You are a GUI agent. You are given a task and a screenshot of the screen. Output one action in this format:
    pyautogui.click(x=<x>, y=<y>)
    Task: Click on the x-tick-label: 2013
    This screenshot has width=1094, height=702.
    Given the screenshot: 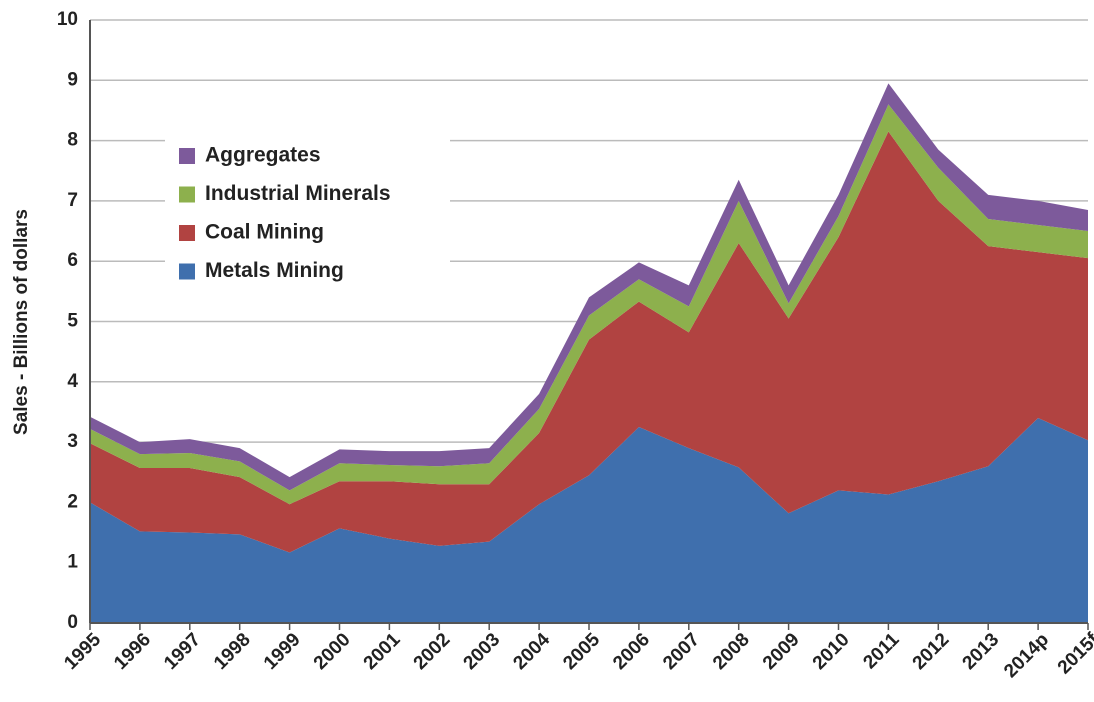 What is the action you would take?
    pyautogui.click(x=981, y=651)
    